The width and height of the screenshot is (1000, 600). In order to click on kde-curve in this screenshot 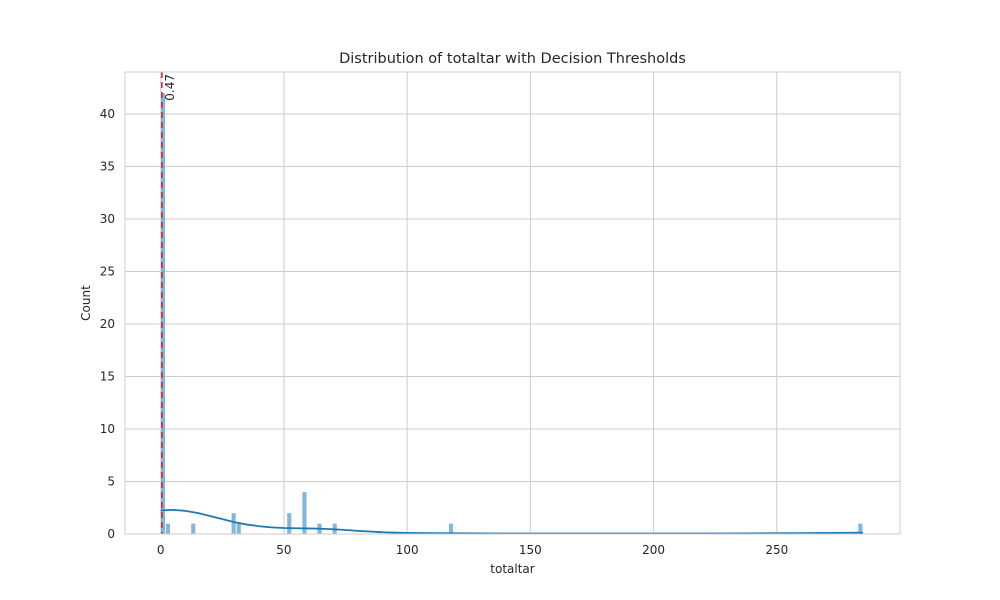, I will do `click(512, 521)`.